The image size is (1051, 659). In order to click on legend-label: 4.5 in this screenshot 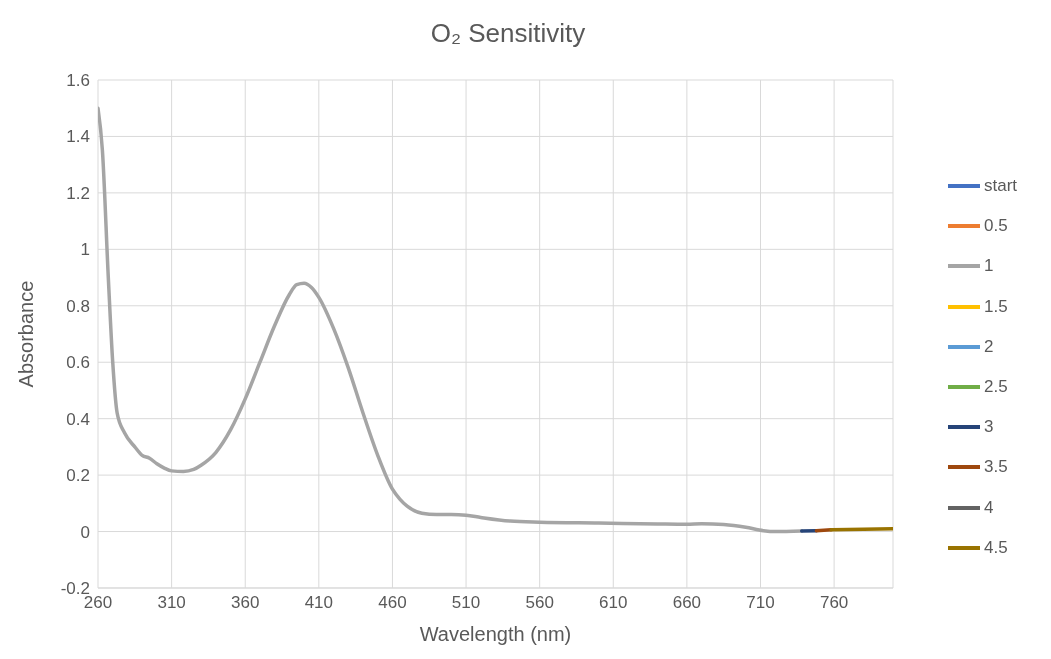, I will do `click(996, 547)`.